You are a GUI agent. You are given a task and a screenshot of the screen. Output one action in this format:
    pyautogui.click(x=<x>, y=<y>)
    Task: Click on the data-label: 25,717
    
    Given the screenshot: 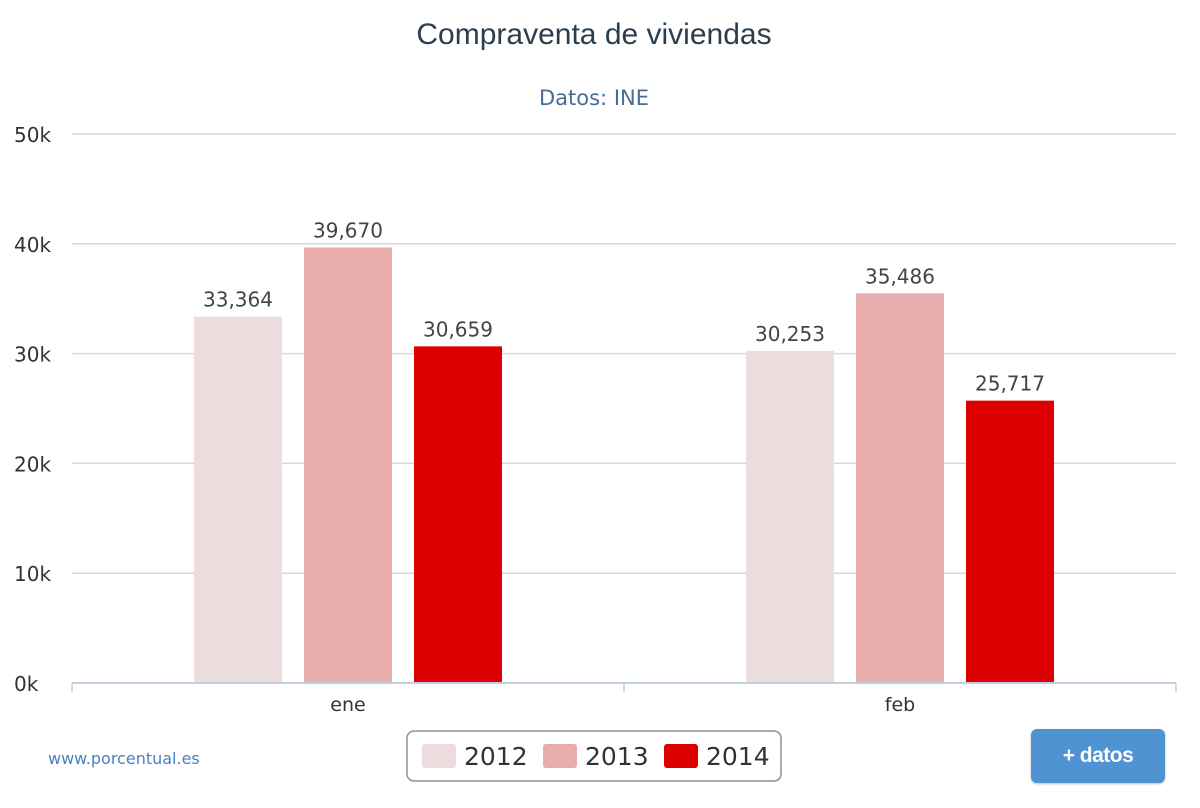 What is the action you would take?
    pyautogui.click(x=1010, y=384)
    